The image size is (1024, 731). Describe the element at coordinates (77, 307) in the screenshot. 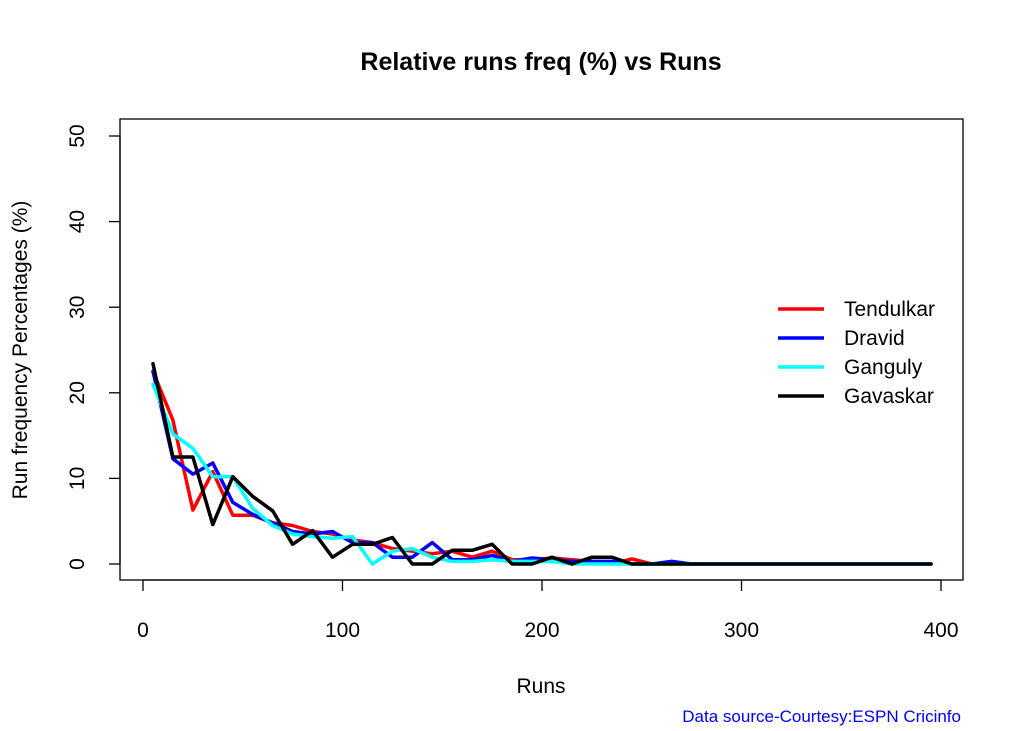

I see `y-tick-label: 30` at that location.